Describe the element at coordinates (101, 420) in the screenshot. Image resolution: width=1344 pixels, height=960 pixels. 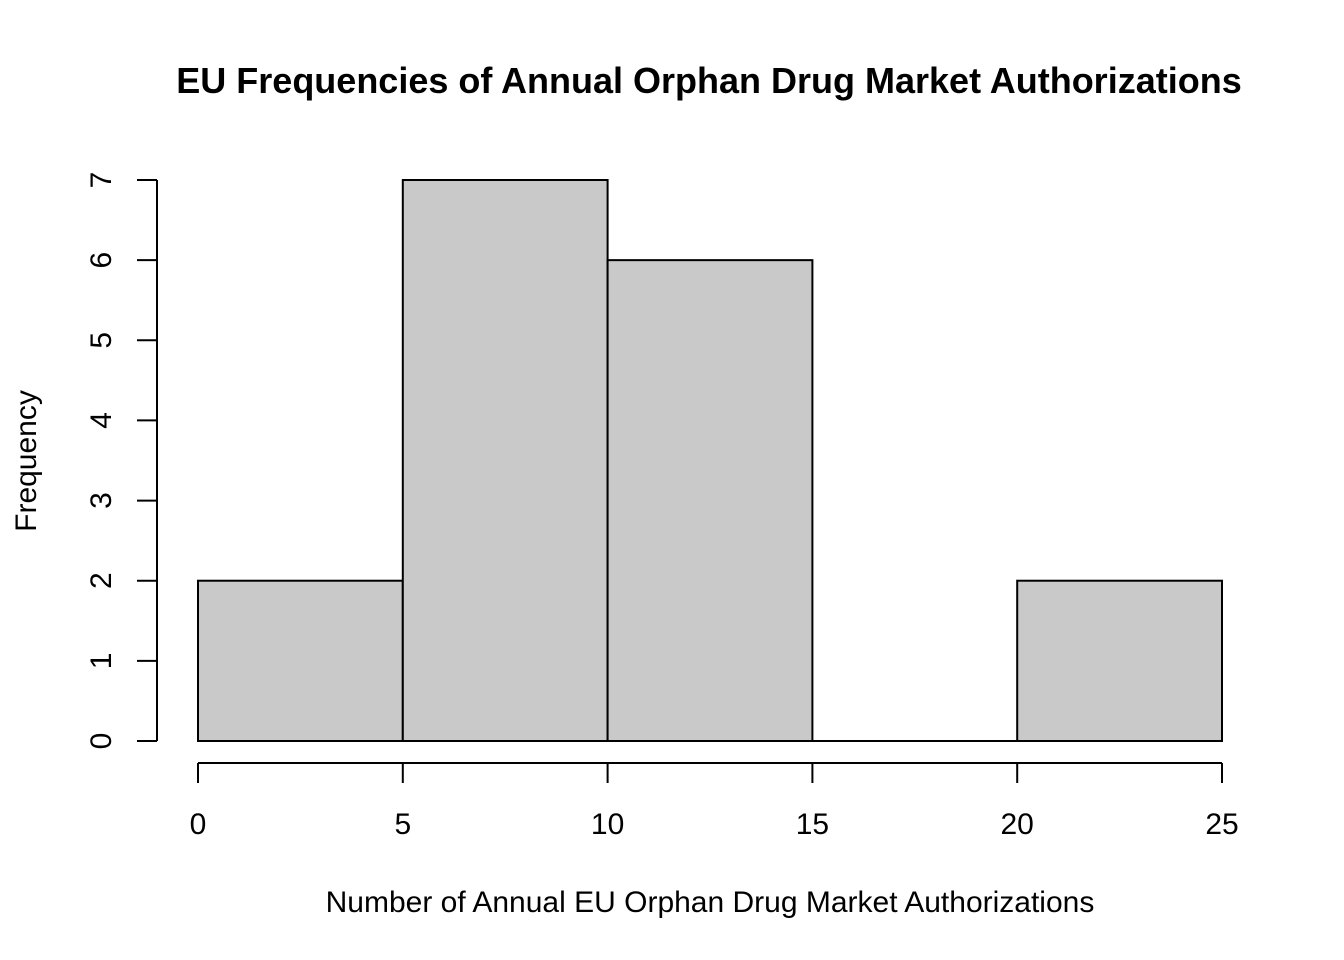
I see `y-tick-label: 4` at that location.